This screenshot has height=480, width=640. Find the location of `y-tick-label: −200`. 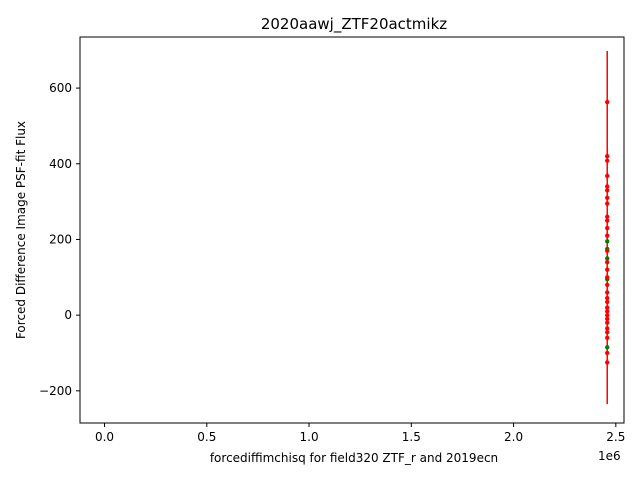

y-tick-label: −200 is located at coordinates (55, 391).